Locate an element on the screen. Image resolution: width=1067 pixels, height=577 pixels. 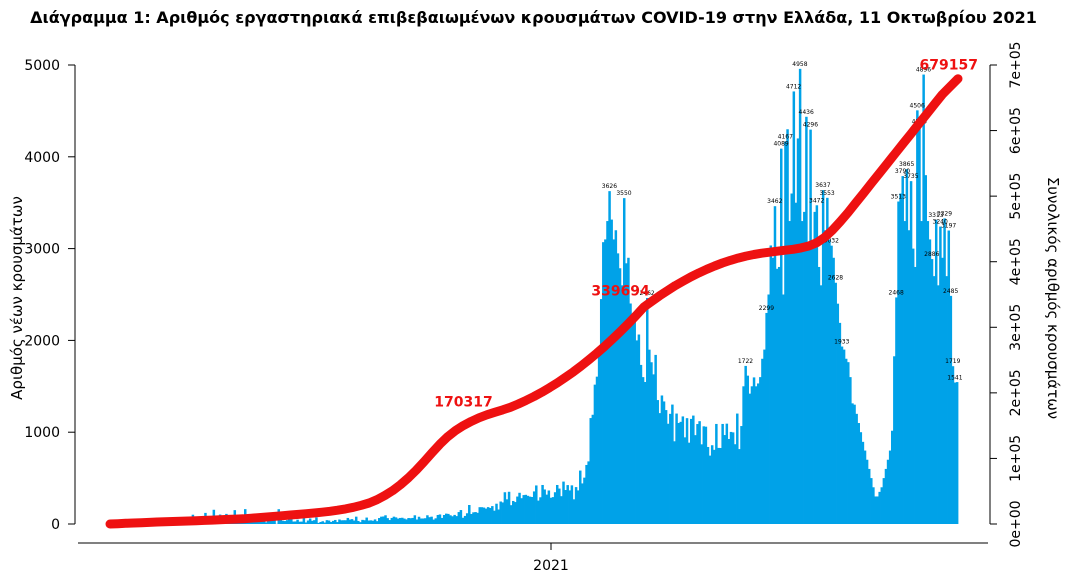
data-label: 4506 is located at coordinates (917, 105).